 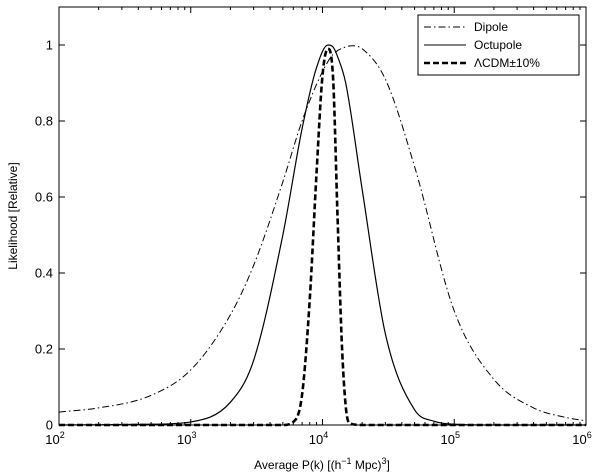 I want to click on x-tick-label: 10², so click(x=54, y=438).